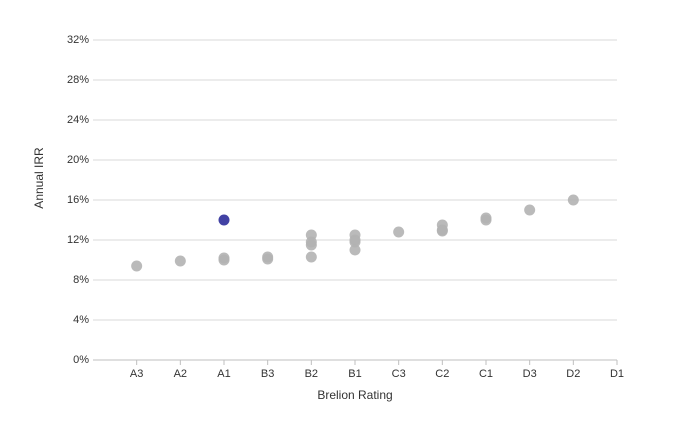 The width and height of the screenshot is (677, 446). What do you see at coordinates (78, 240) in the screenshot?
I see `y-tick-label: 12%` at bounding box center [78, 240].